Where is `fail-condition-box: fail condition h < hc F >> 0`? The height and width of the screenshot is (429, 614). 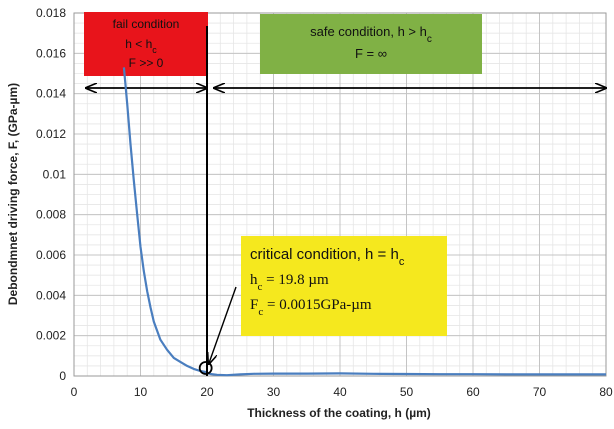 fail-condition-box: fail condition h < hc F >> 0 is located at coordinates (146, 44).